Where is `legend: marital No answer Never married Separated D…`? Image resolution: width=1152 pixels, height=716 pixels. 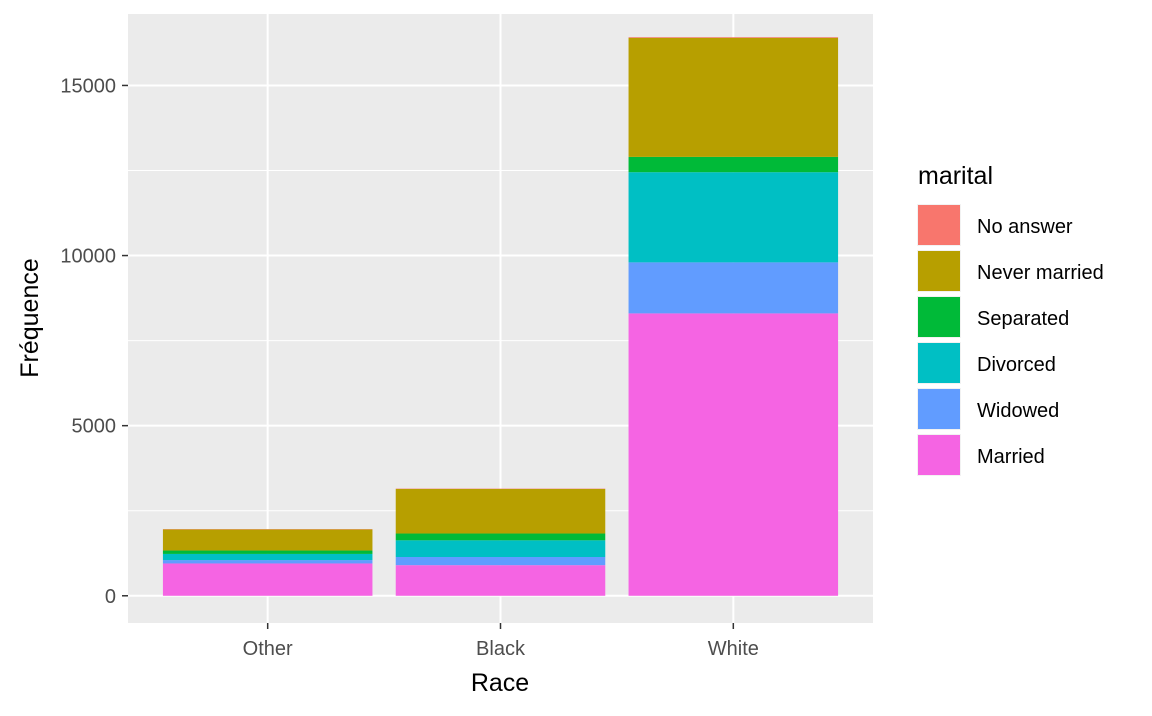
legend: marital No answer Never married Separated D… is located at coordinates (1010, 319).